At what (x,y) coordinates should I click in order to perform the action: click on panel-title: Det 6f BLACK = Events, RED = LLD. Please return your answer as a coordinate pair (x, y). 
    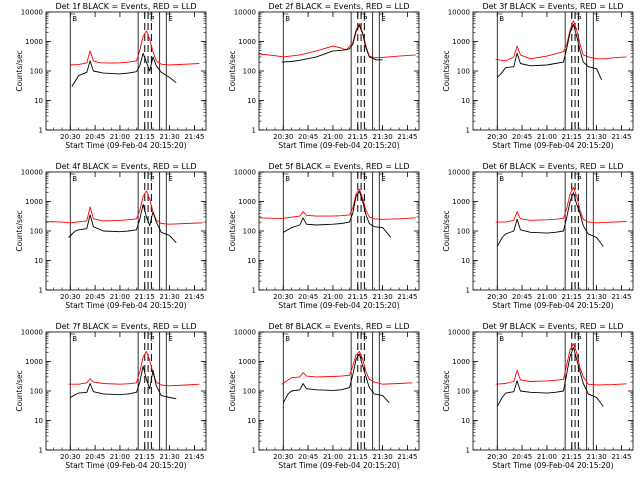
    Looking at the image, I should click on (552, 166).